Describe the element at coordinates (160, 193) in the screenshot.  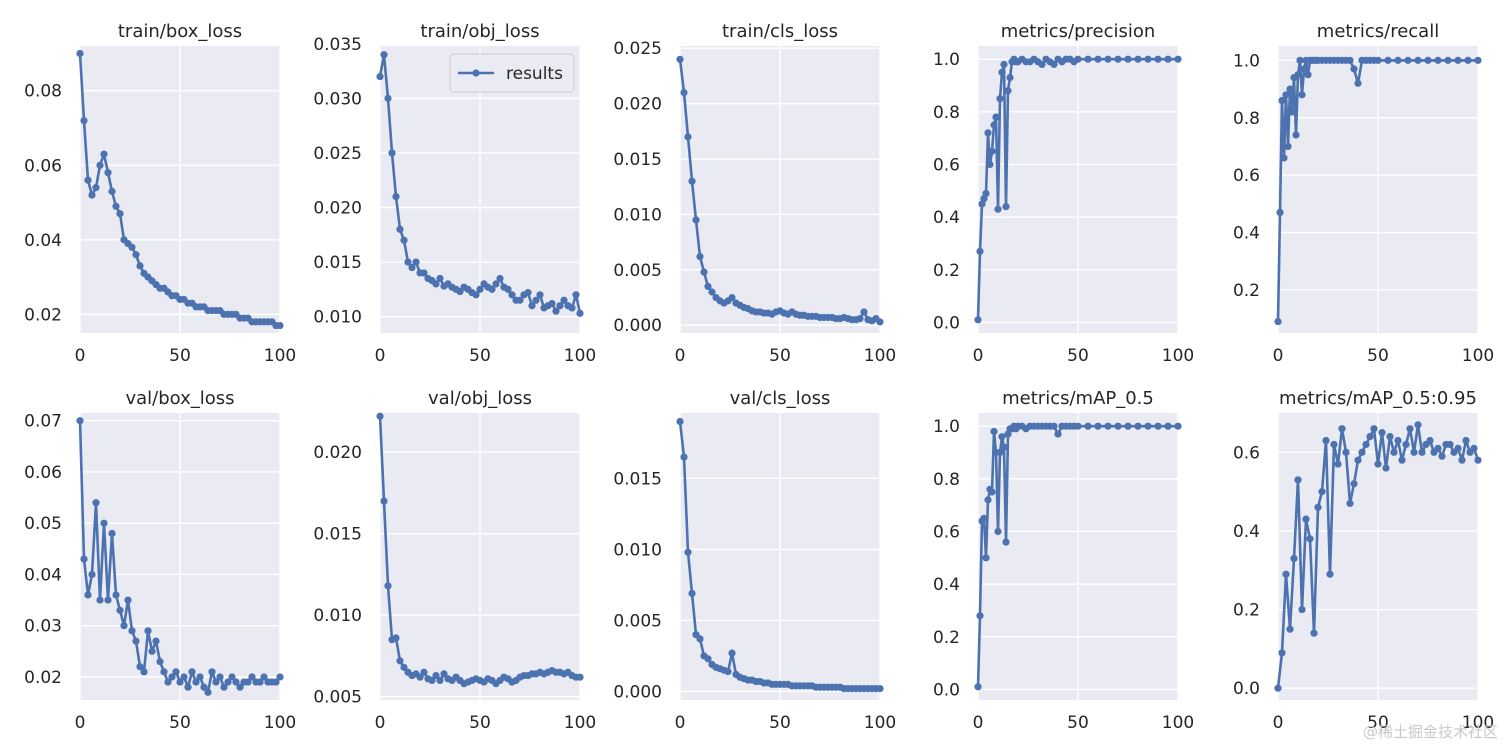
I see `chart-panel: 0 50 100 0.02 0.04 0.06 0.08 train/box_loss` at that location.